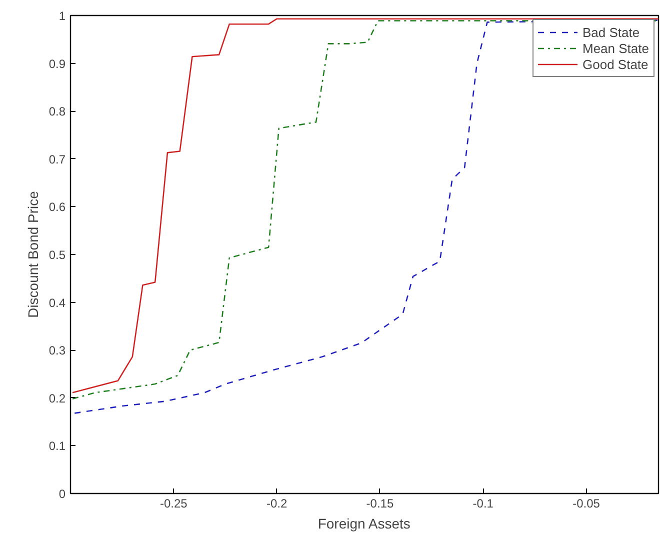  What do you see at coordinates (57, 207) in the screenshot?
I see `y-tick-label: 0.6` at bounding box center [57, 207].